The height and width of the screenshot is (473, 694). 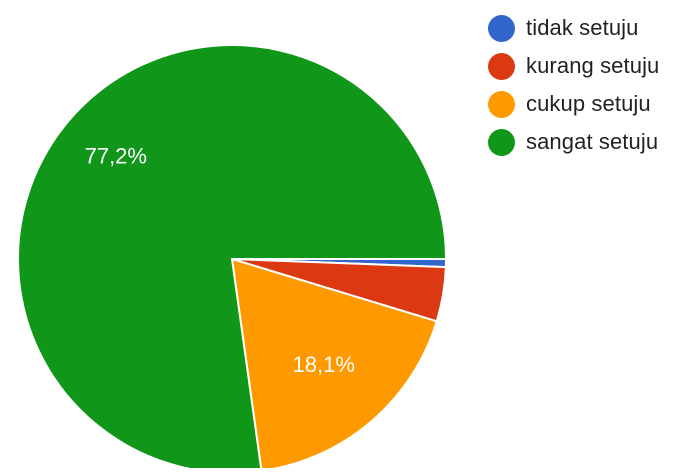 I want to click on legend-label-cukup-setuju: cukup setuju, so click(x=588, y=103).